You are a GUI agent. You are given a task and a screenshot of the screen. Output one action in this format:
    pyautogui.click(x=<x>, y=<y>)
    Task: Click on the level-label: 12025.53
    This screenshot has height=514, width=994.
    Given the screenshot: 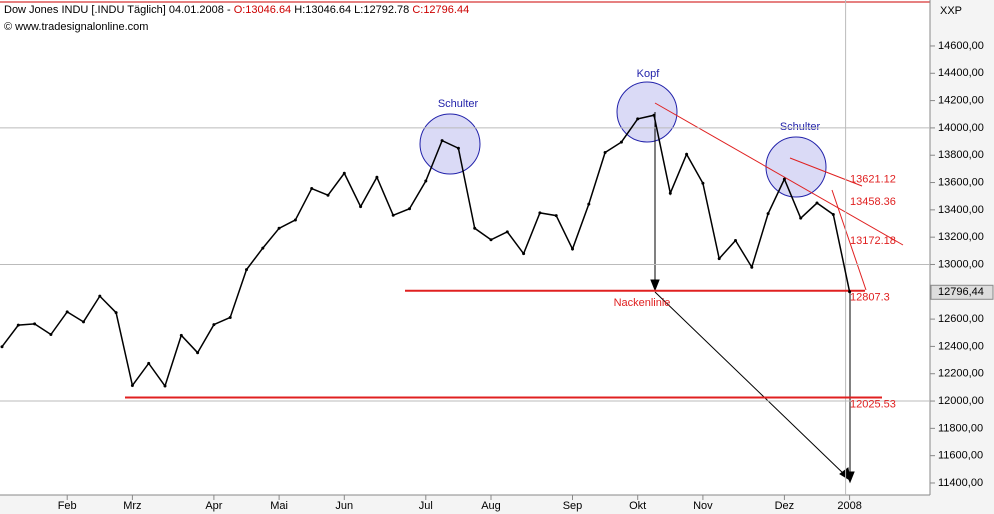 What is the action you would take?
    pyautogui.click(x=873, y=404)
    